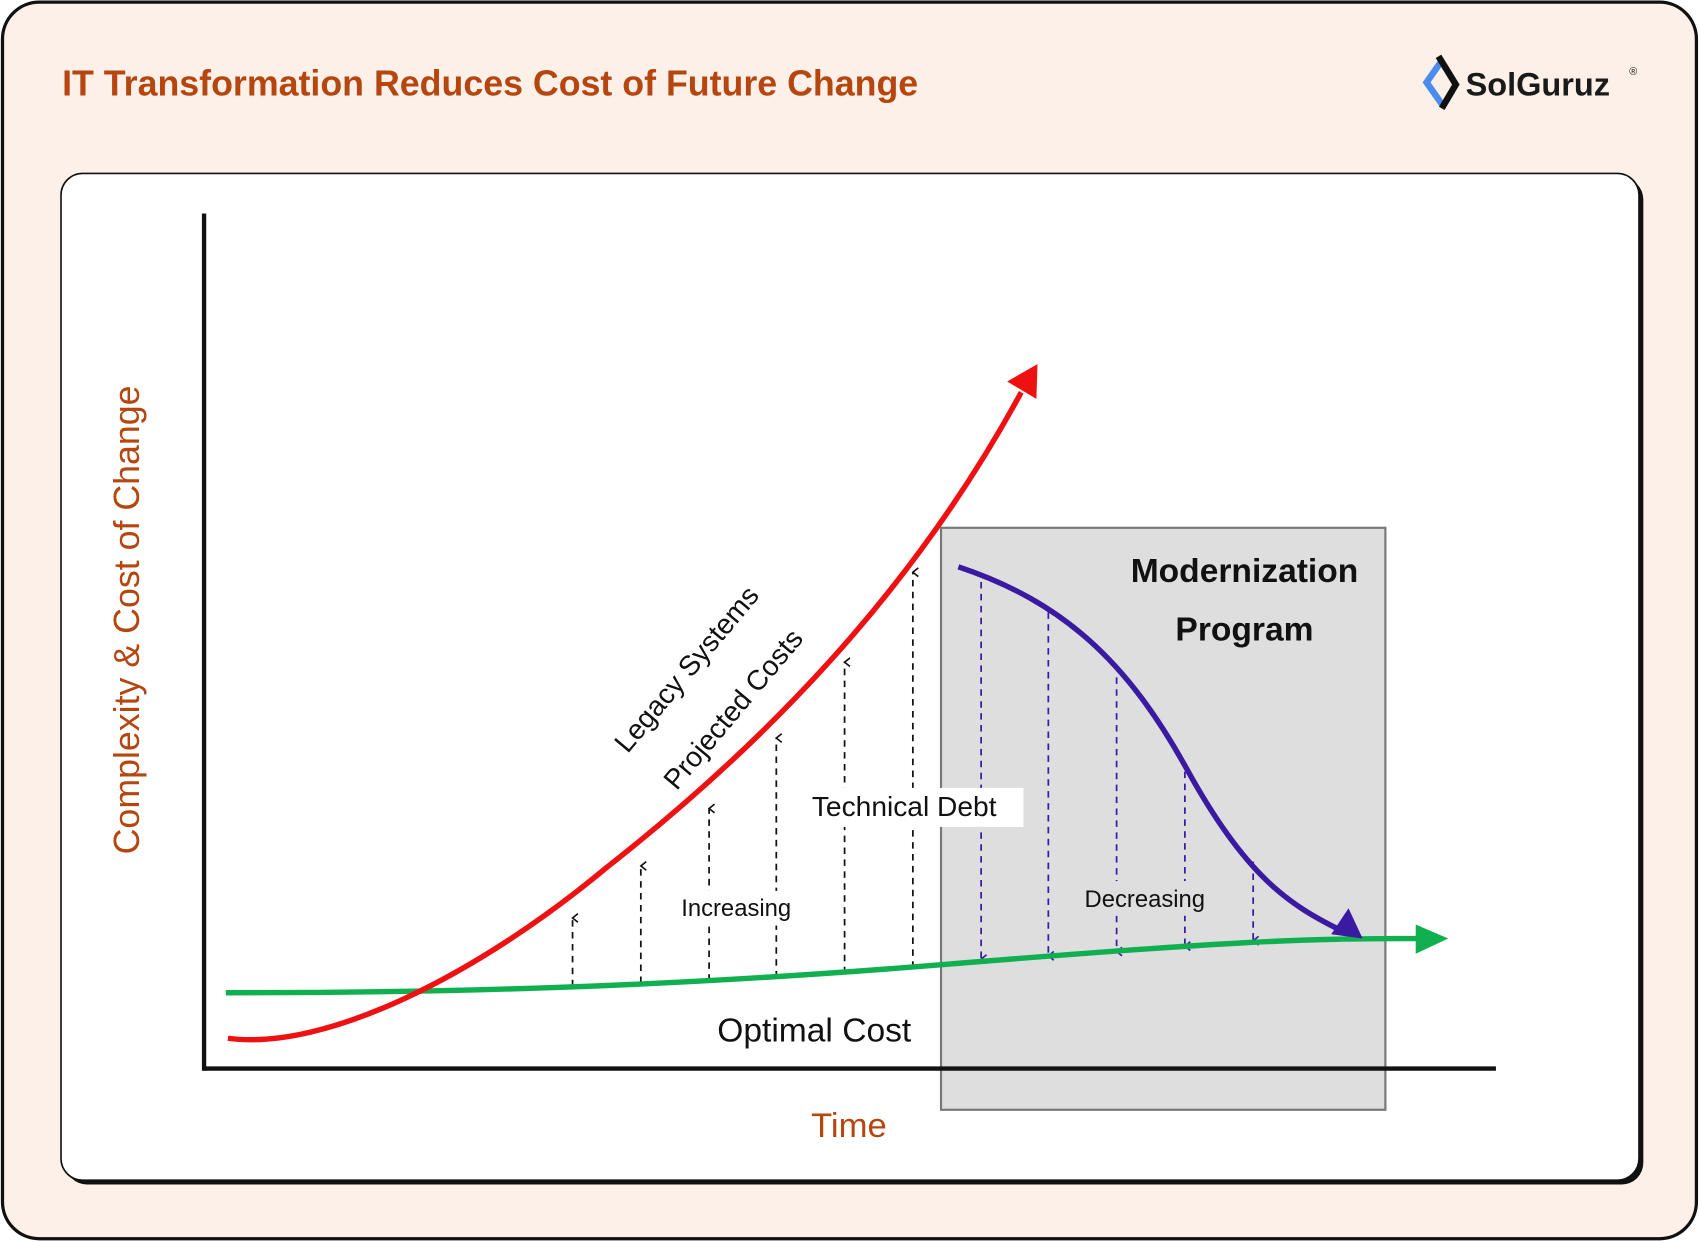 Image resolution: width=1700 pixels, height=1242 pixels. What do you see at coordinates (1022, 381) in the screenshot?
I see `legacy-arrowhead-icon` at bounding box center [1022, 381].